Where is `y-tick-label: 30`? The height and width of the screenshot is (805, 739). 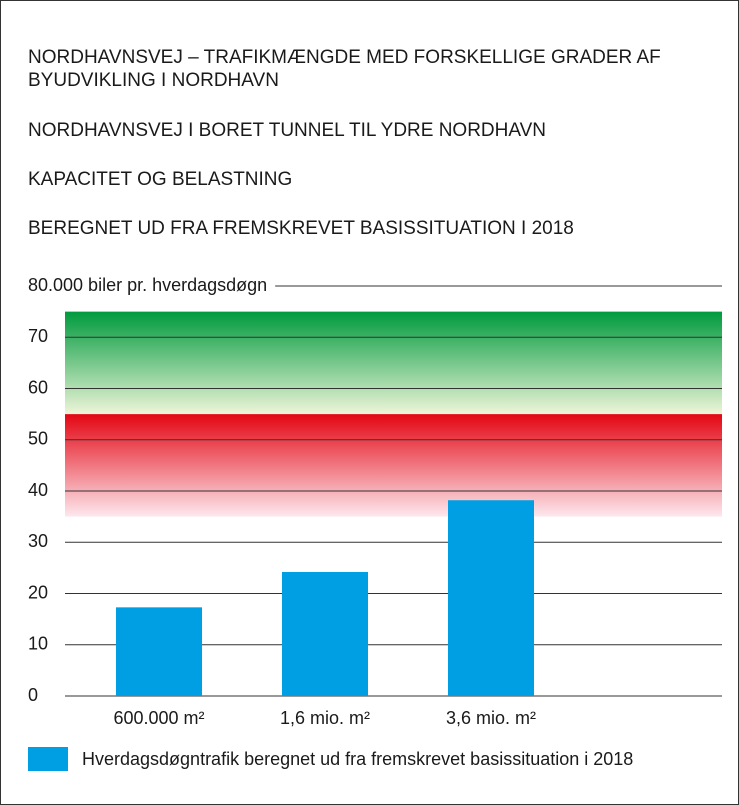 y-tick-label: 30 is located at coordinates (38, 541).